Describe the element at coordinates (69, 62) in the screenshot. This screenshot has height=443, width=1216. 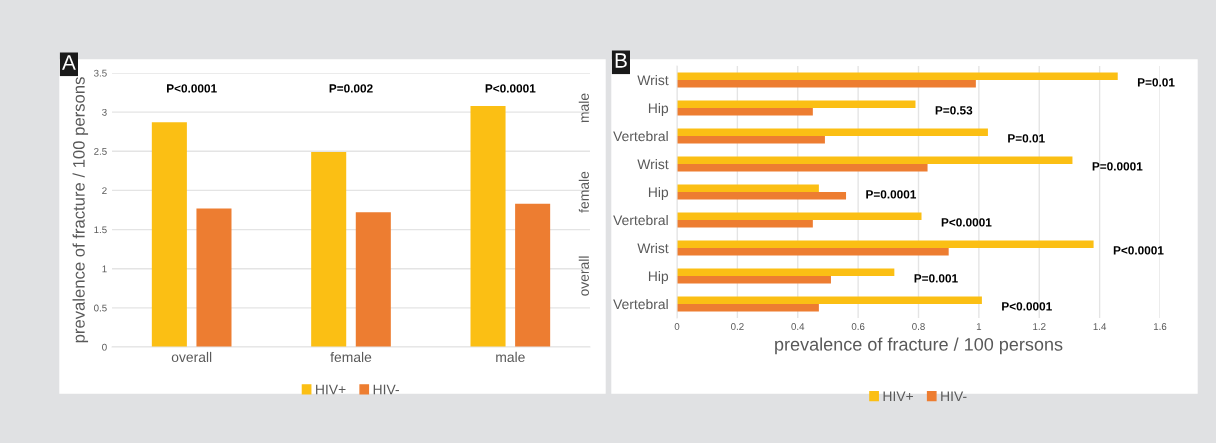
I see `chart-title: A` at that location.